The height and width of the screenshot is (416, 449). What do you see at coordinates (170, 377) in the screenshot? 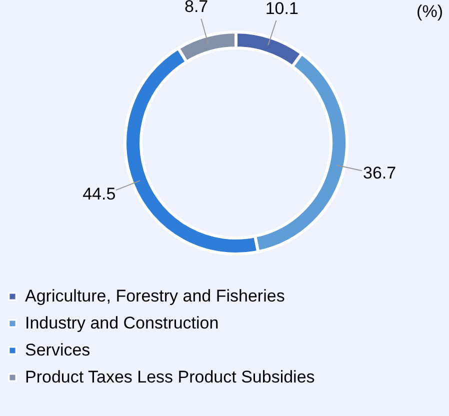
I see `legend-label: Product Taxes Less Product Subsidies` at bounding box center [170, 377].